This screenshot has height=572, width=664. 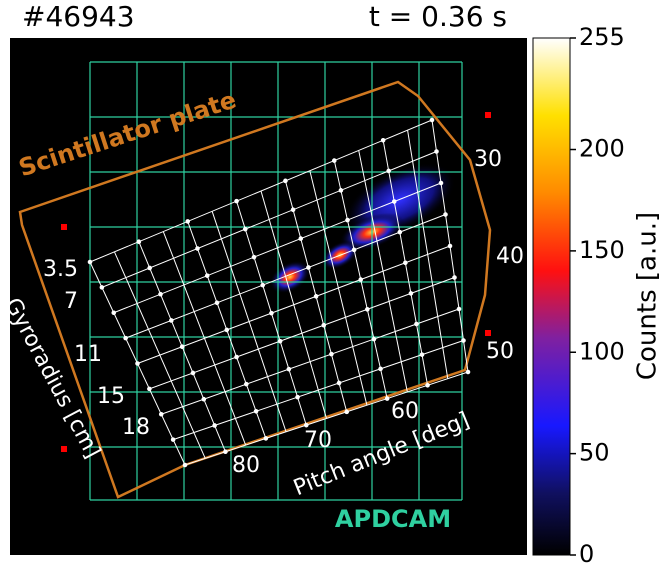 I want to click on colorbar-tick-label: 150, so click(x=602, y=250).